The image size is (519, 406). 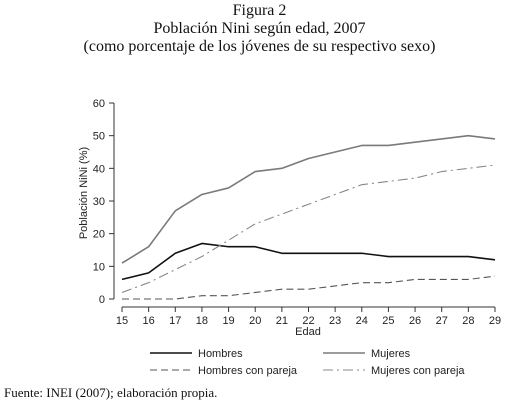 I want to click on x-tick-label: 19, so click(x=228, y=321).